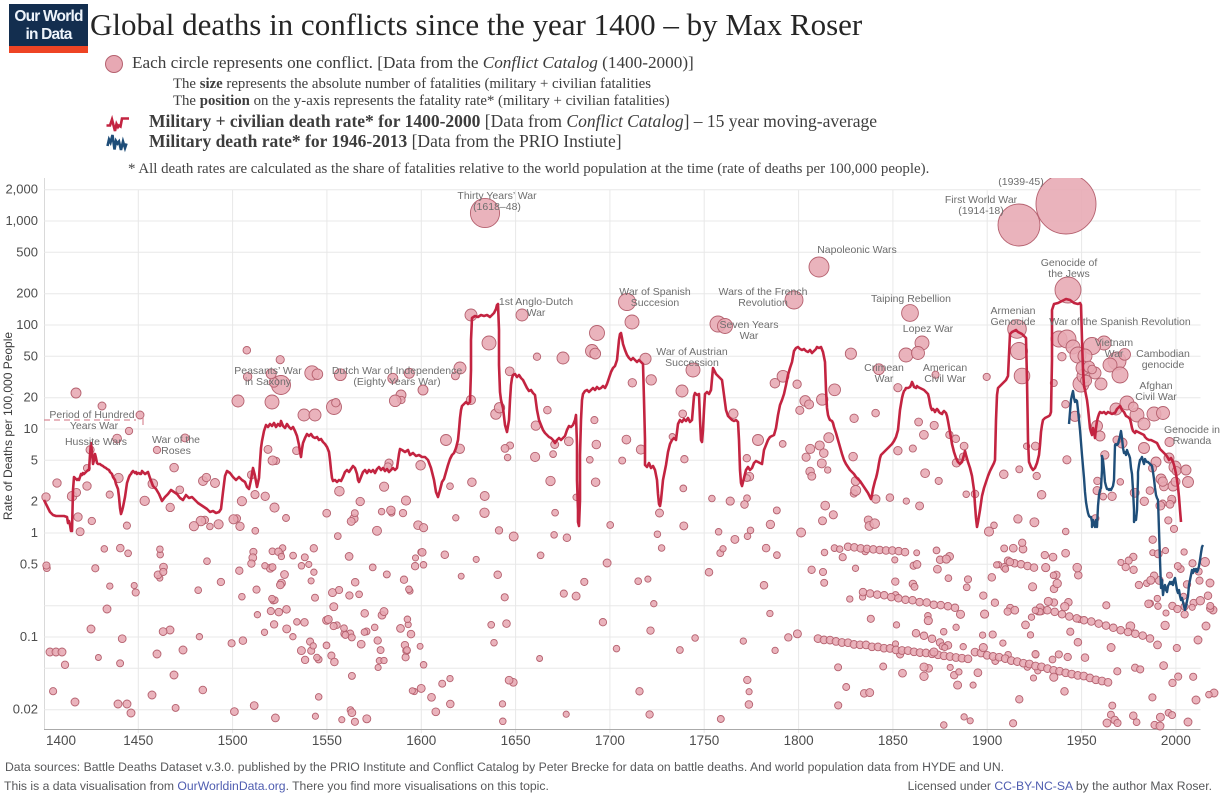 The image size is (1224, 801). I want to click on svg-text: Genocide of, so click(1069, 263).